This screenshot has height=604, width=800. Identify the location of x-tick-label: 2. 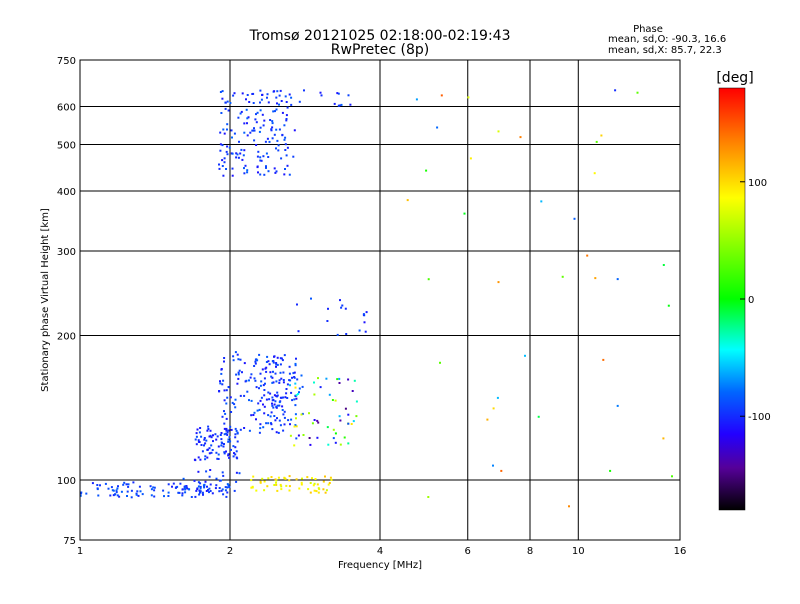
(230, 551).